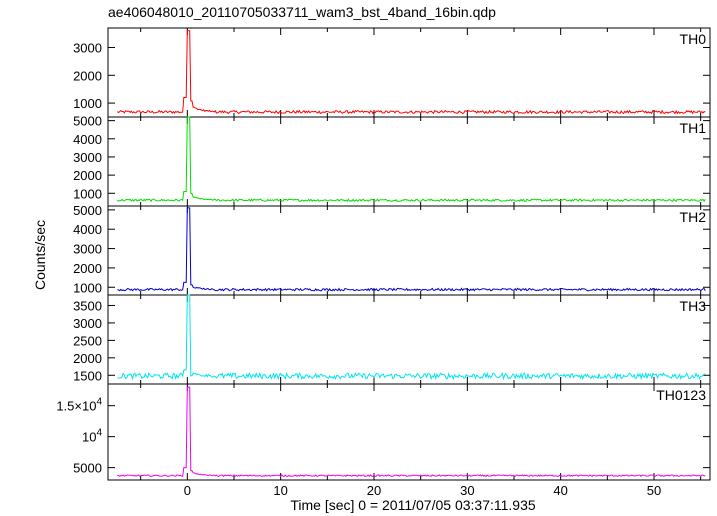 Image resolution: width=717 pixels, height=516 pixels. Describe the element at coordinates (654, 490) in the screenshot. I see `x-tick-label: 50` at that location.